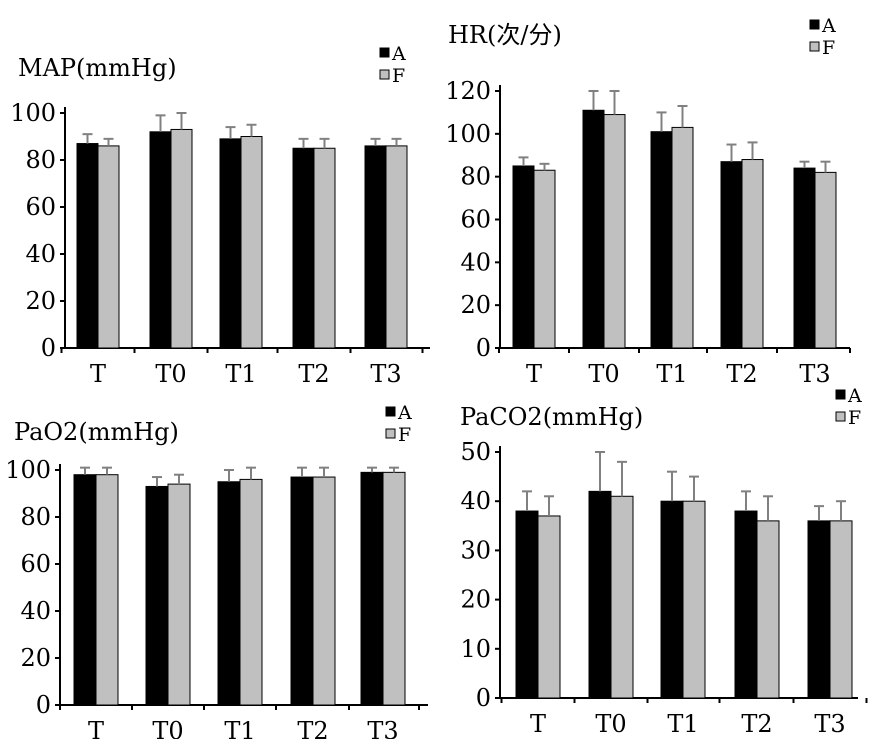 The height and width of the screenshot is (739, 879). What do you see at coordinates (475, 649) in the screenshot?
I see `y-tick-label: 10` at bounding box center [475, 649].